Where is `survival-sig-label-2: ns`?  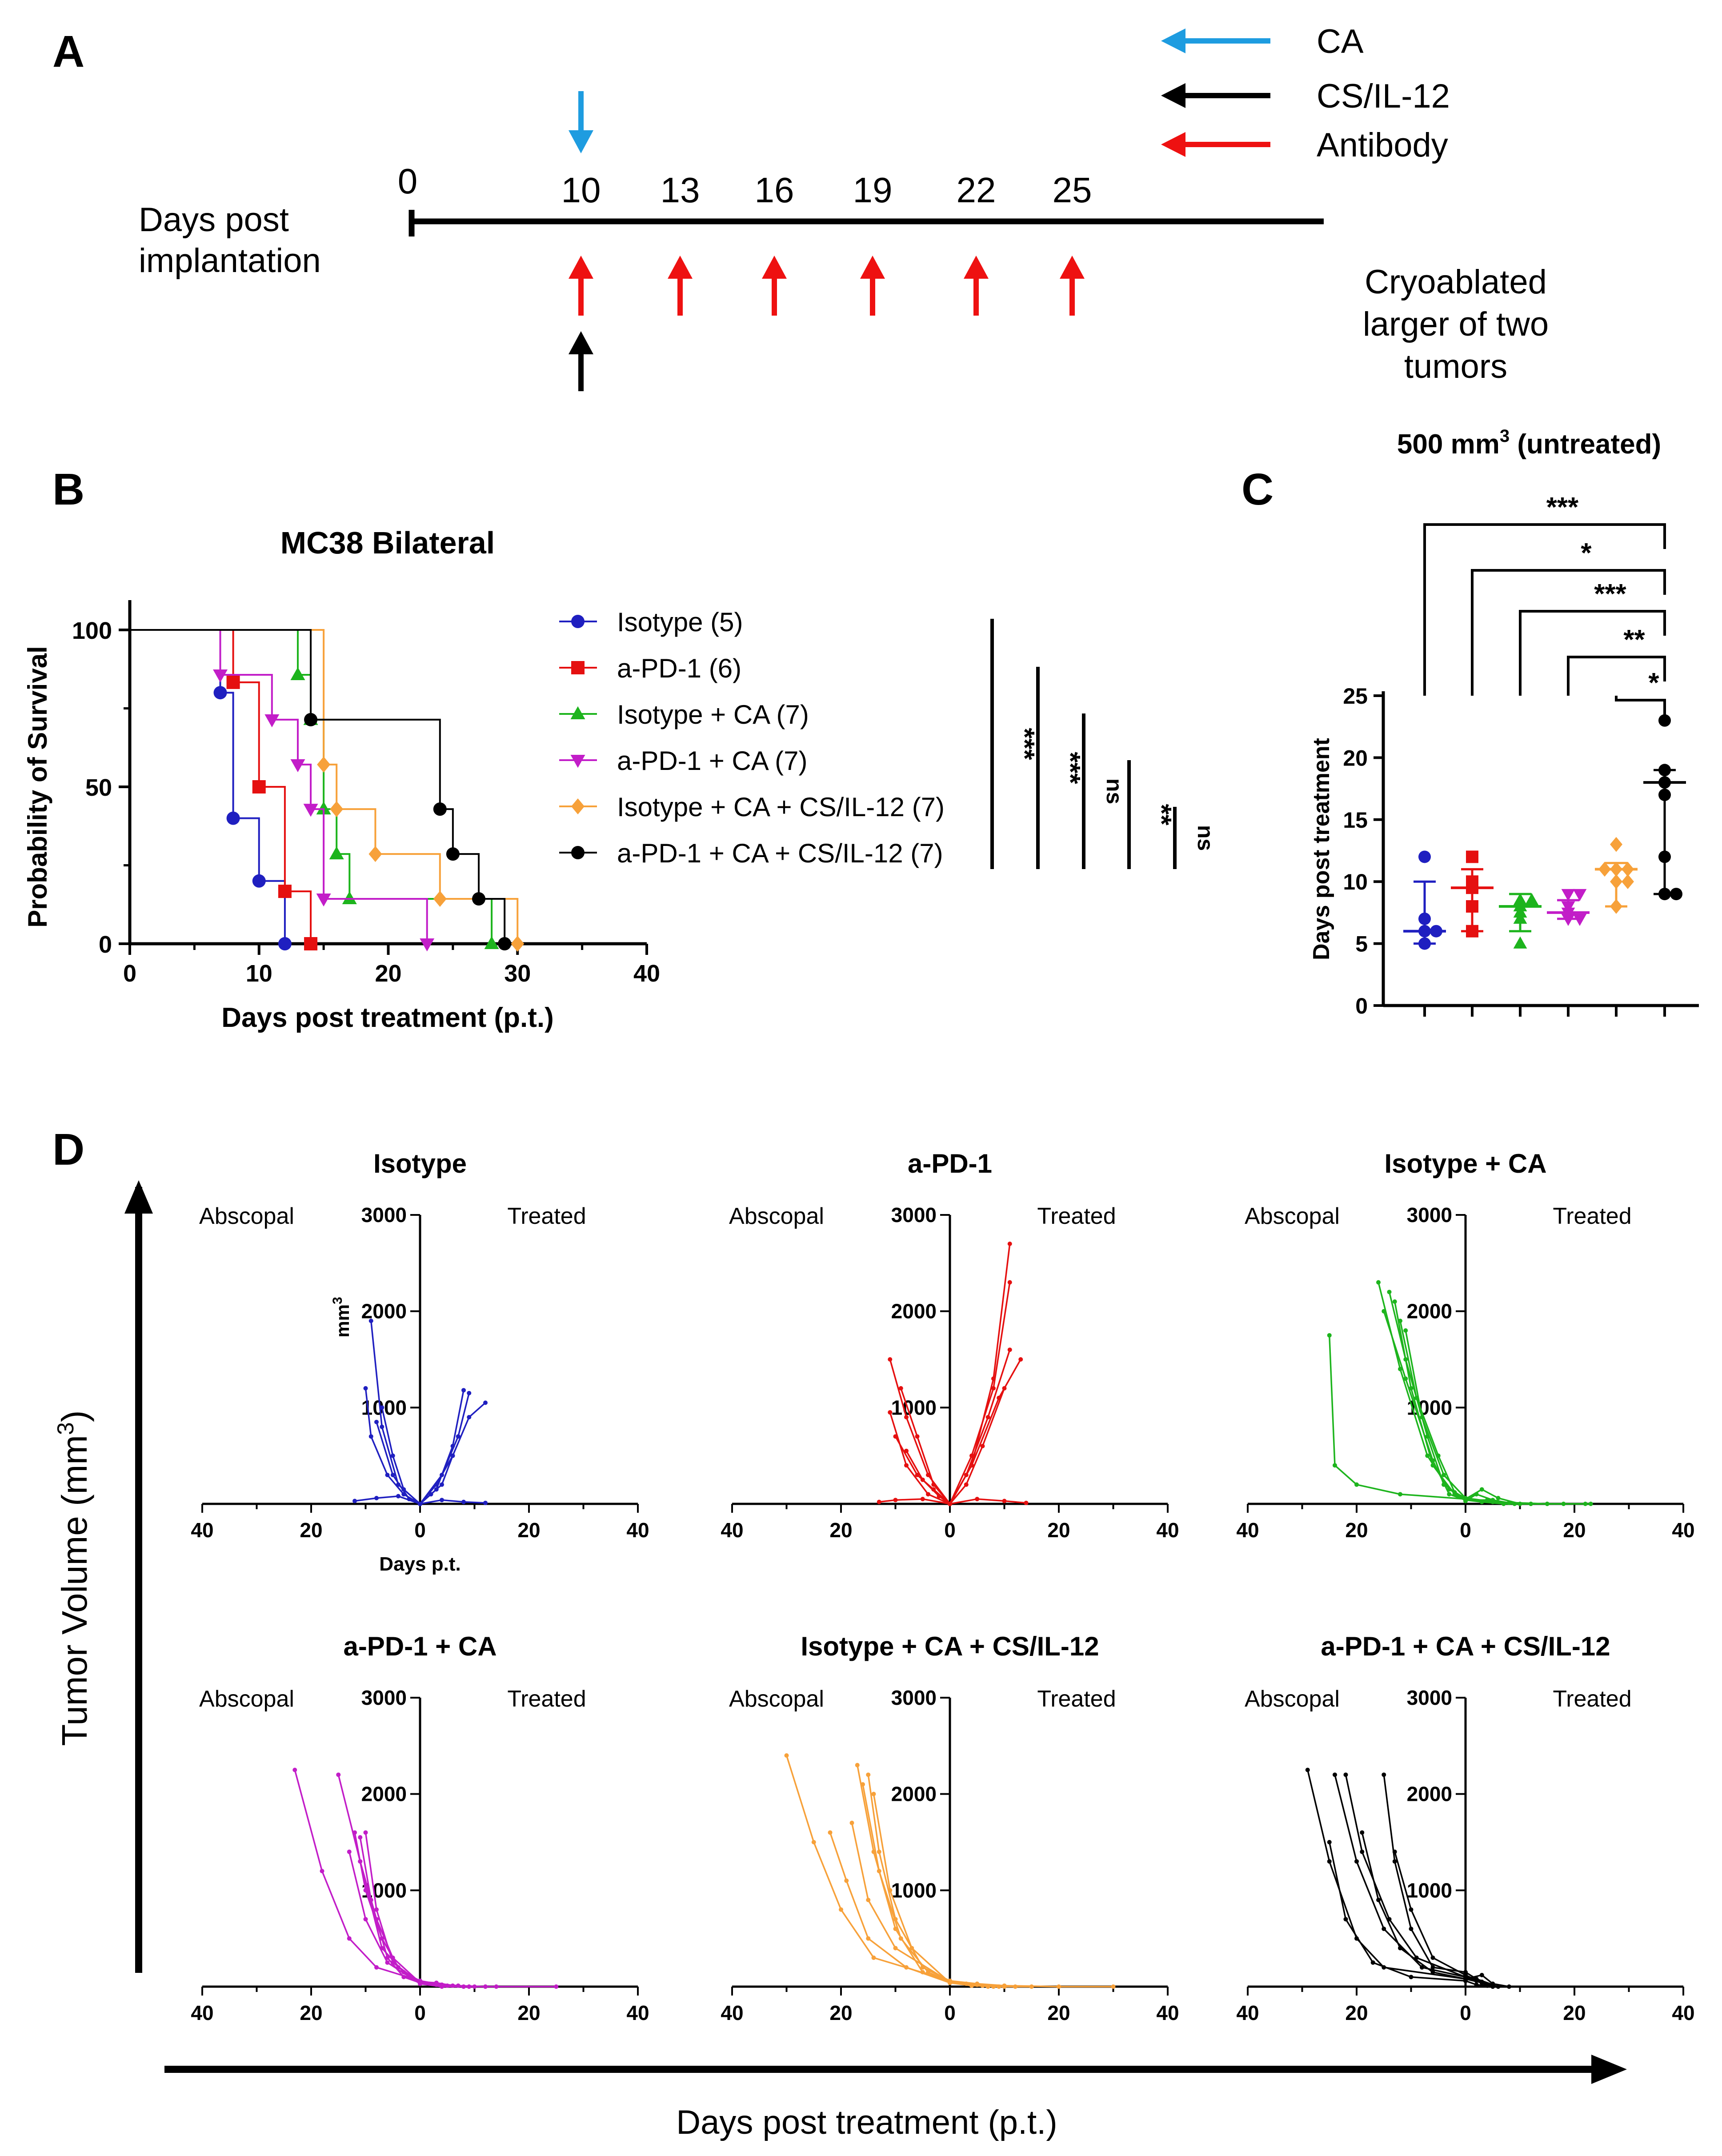 survival-sig-label-2: ns is located at coordinates (1114, 791).